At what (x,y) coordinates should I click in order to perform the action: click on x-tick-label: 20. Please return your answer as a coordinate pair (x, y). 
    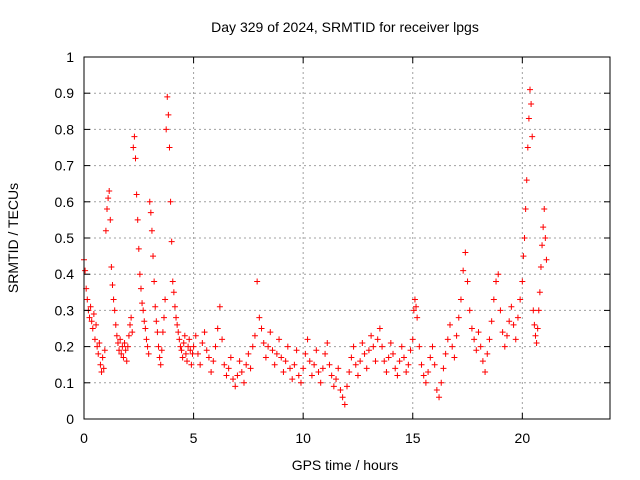
    Looking at the image, I should click on (523, 438).